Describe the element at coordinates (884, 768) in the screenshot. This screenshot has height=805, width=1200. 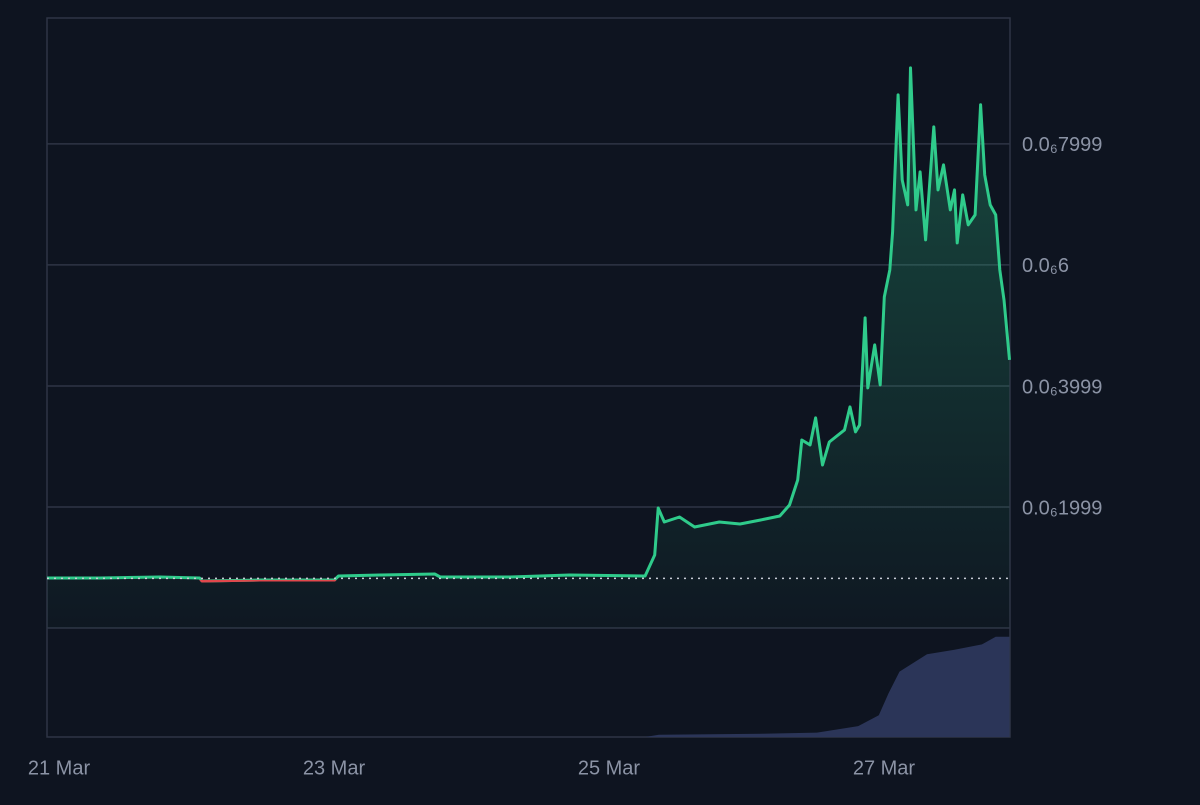
I see `x-tick-label: 27 Mar` at that location.